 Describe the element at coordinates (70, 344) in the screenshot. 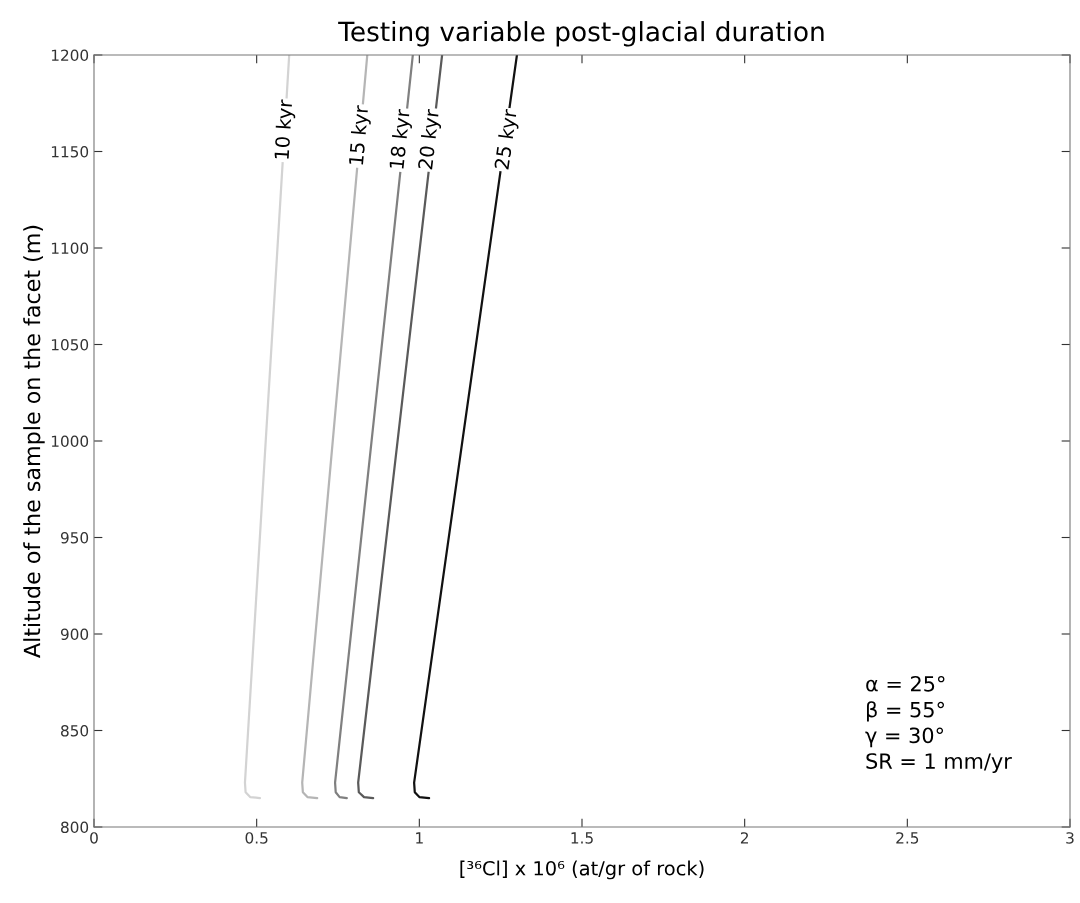

I see `y-tick-label: 1050` at that location.